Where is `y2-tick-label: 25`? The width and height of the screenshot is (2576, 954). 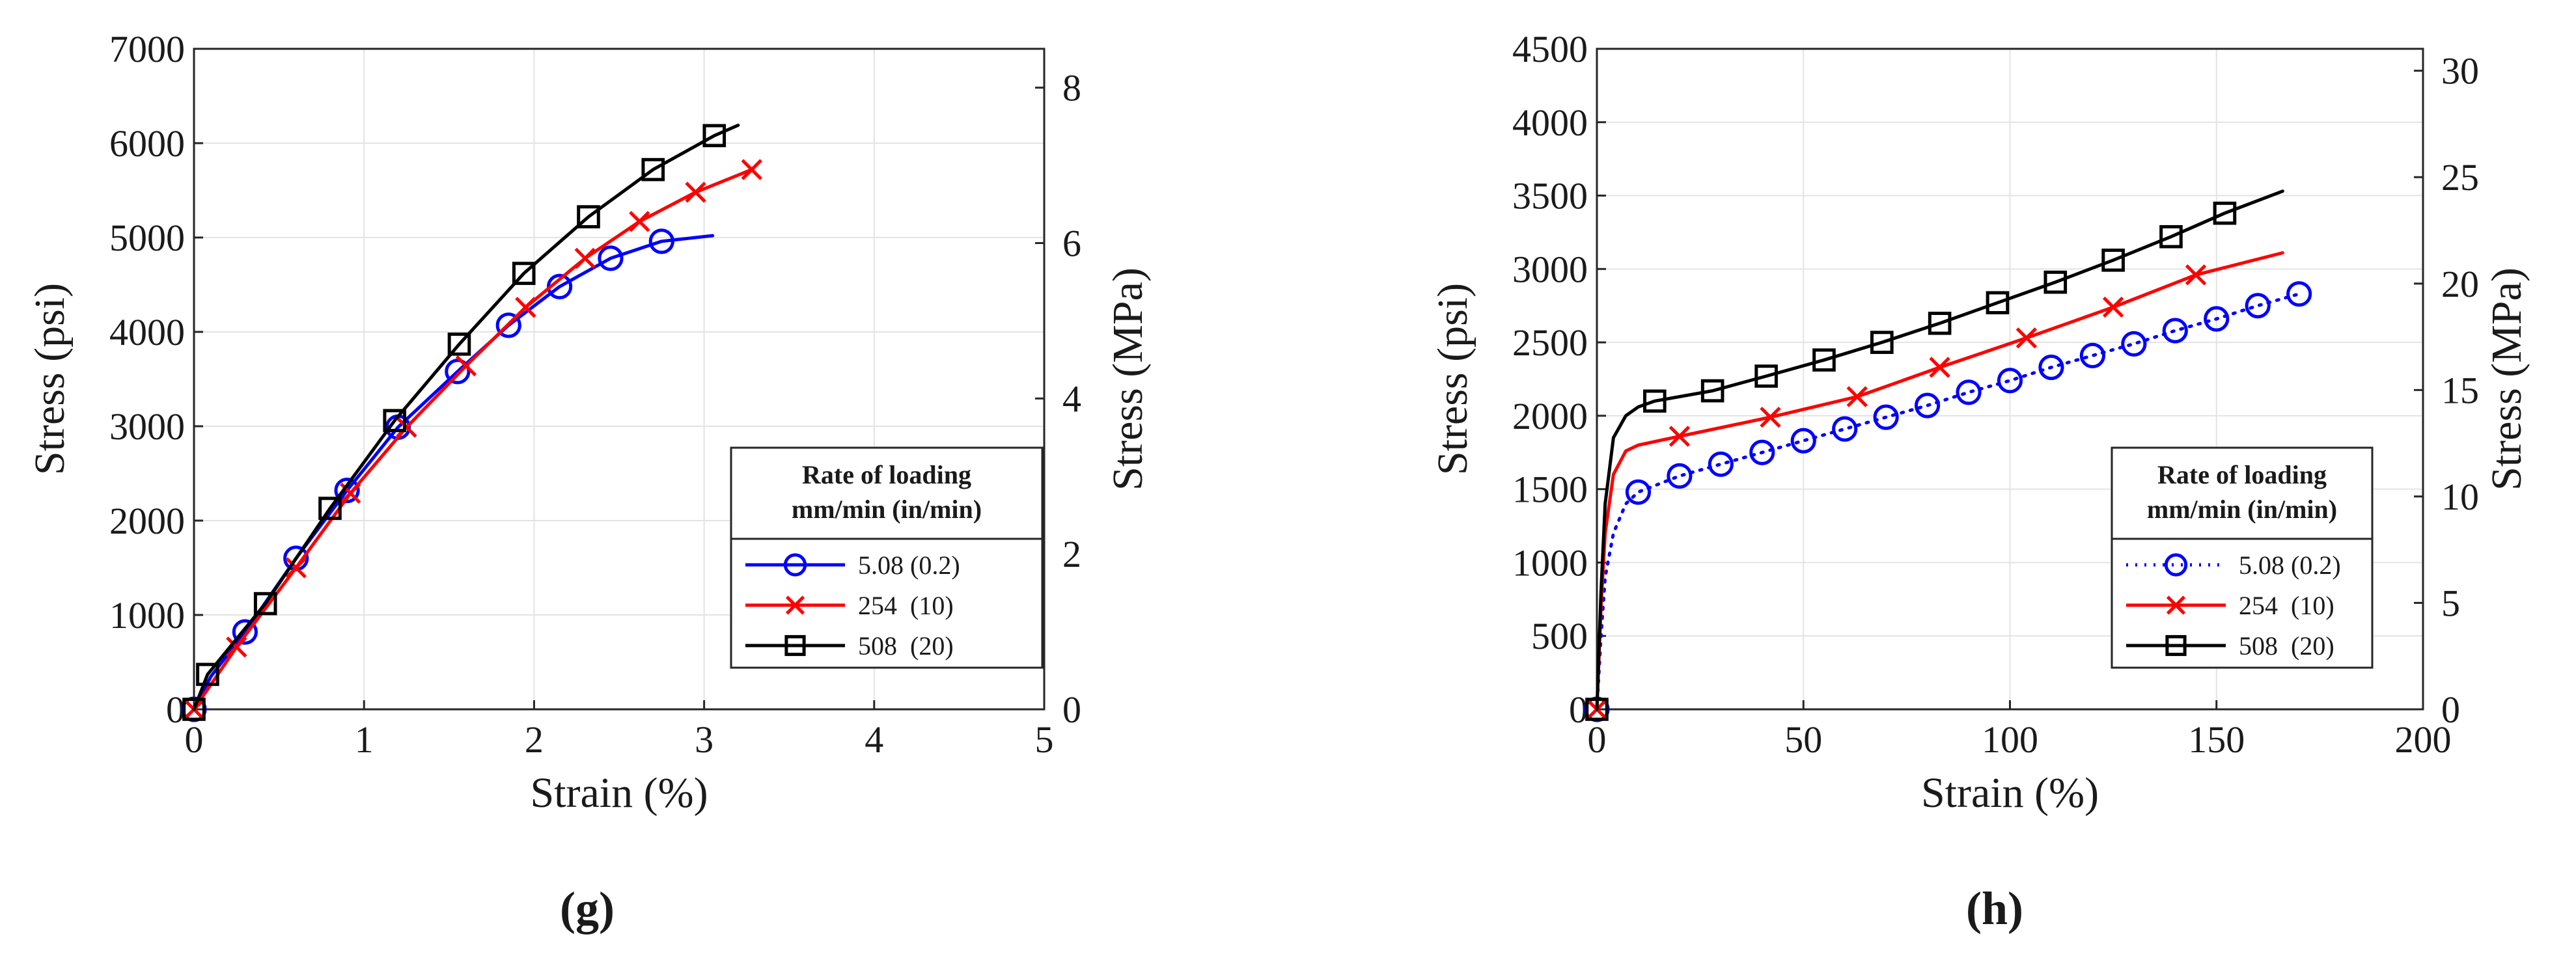
y2-tick-label: 25 is located at coordinates (2460, 177).